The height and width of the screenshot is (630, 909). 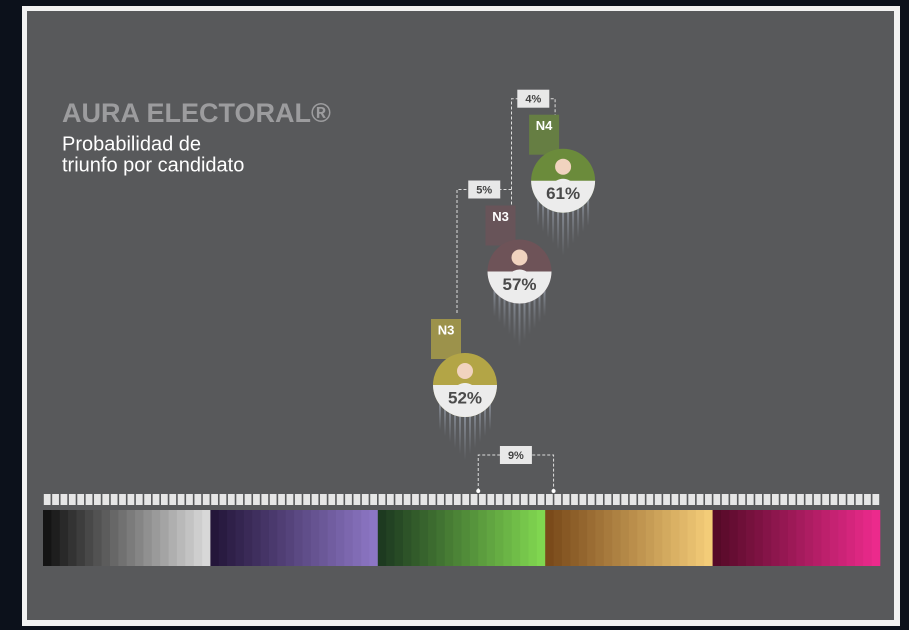 I want to click on subtitle-line: triunfo por candidato, so click(x=153, y=165).